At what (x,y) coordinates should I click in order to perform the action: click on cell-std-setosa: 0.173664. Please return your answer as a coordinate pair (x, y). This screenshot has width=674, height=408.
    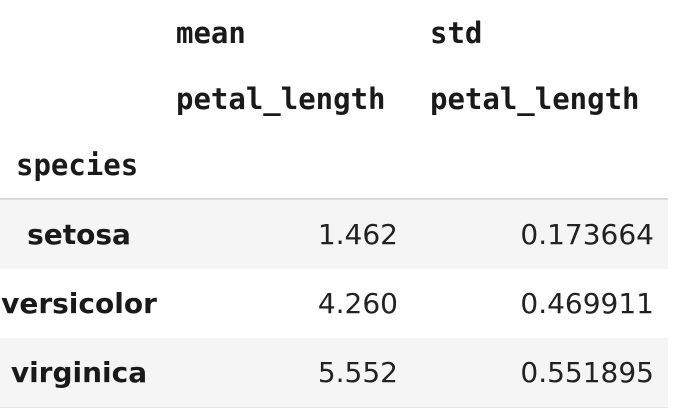
    Looking at the image, I should click on (587, 234).